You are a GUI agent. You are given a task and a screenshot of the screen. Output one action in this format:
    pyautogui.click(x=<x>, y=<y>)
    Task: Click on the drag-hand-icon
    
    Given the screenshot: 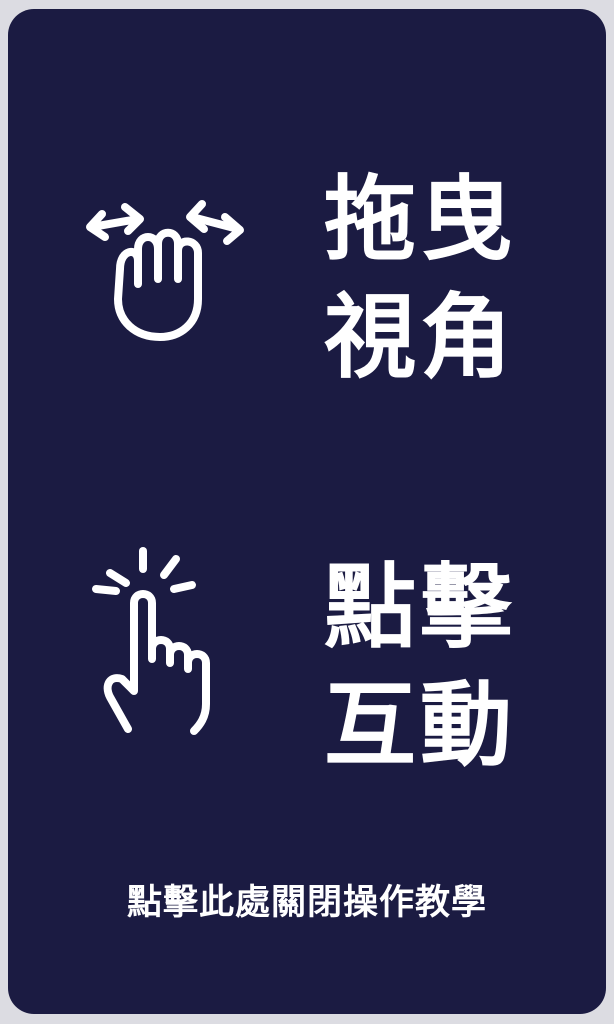 What is the action you would take?
    pyautogui.click(x=165, y=270)
    